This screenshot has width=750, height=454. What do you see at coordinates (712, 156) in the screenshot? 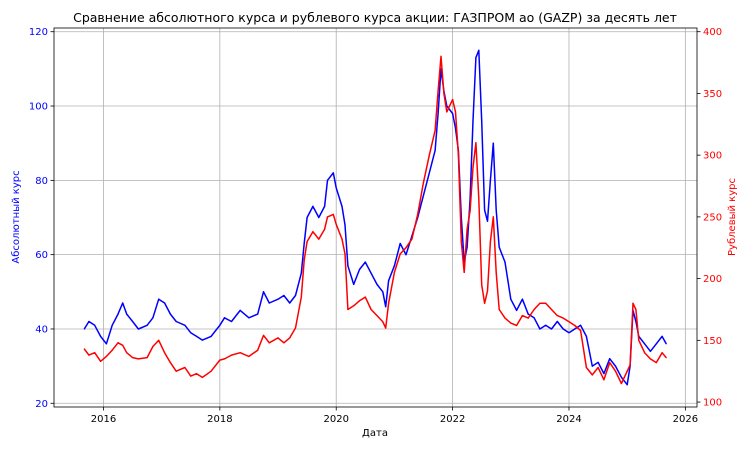
I see `y-right-tick-label: 300` at bounding box center [712, 156].